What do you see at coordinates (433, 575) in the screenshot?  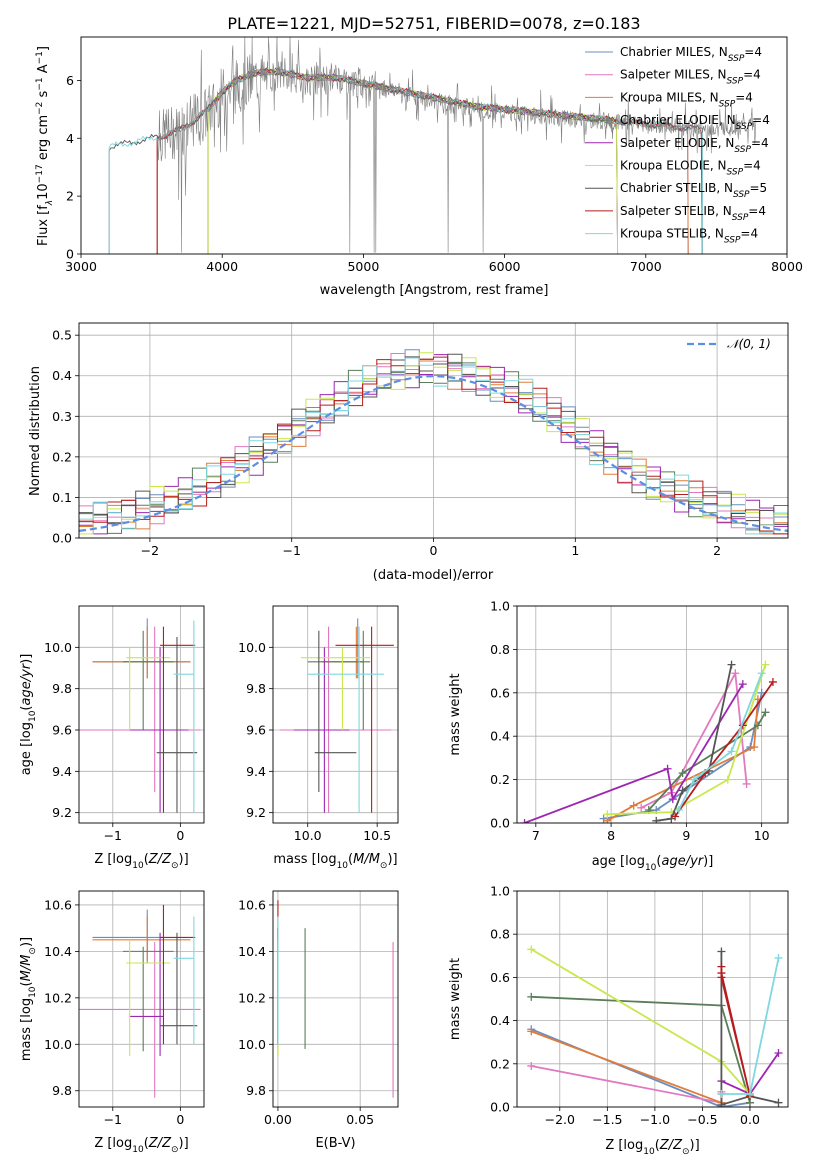 I see `x-axis-label: (data-model)/error` at bounding box center [433, 575].